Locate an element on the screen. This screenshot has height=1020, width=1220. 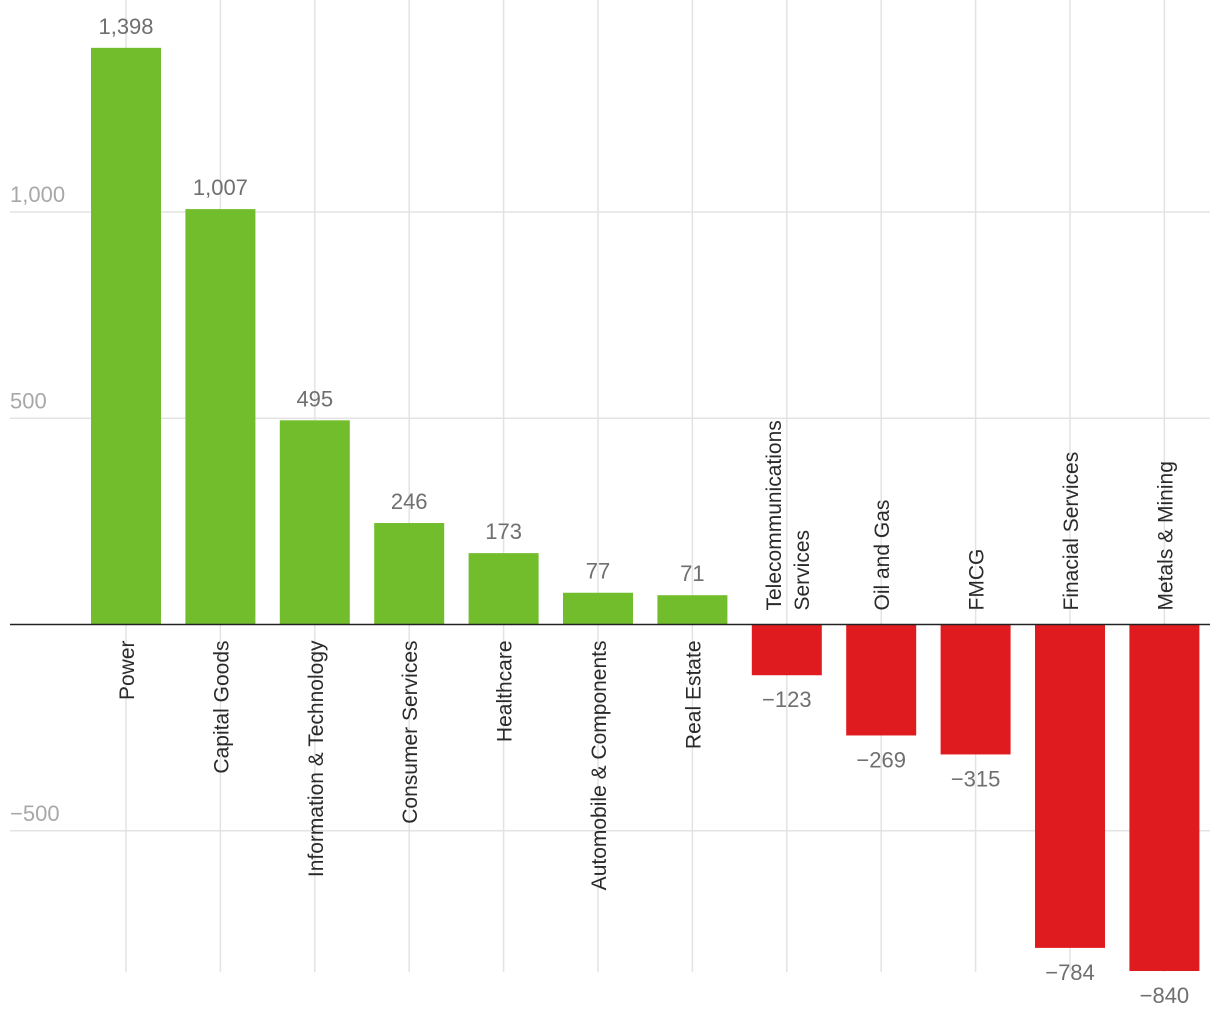
data-label: −123 is located at coordinates (787, 699).